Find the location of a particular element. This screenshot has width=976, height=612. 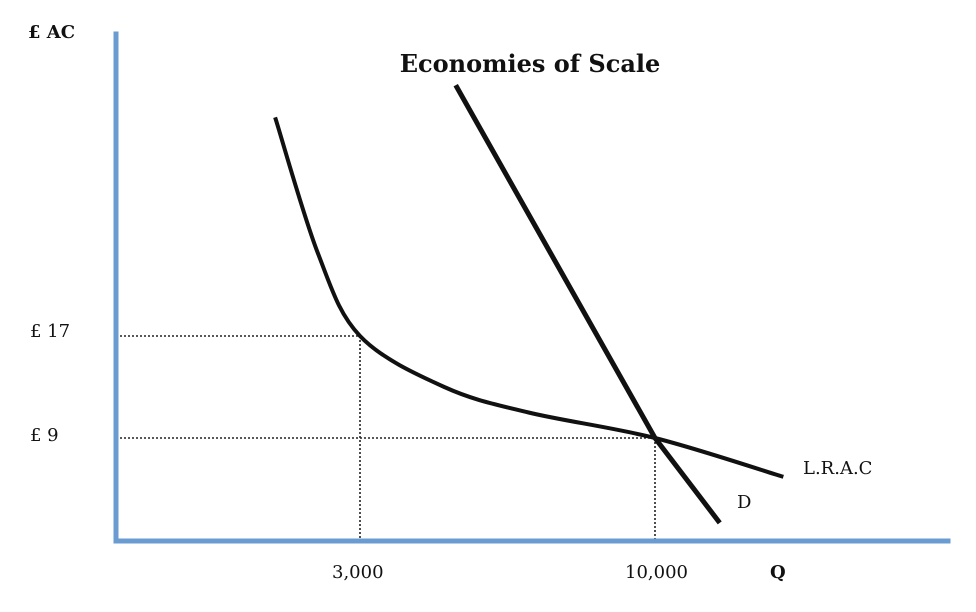

y-tick-label-17: £ 17 is located at coordinates (50, 331).